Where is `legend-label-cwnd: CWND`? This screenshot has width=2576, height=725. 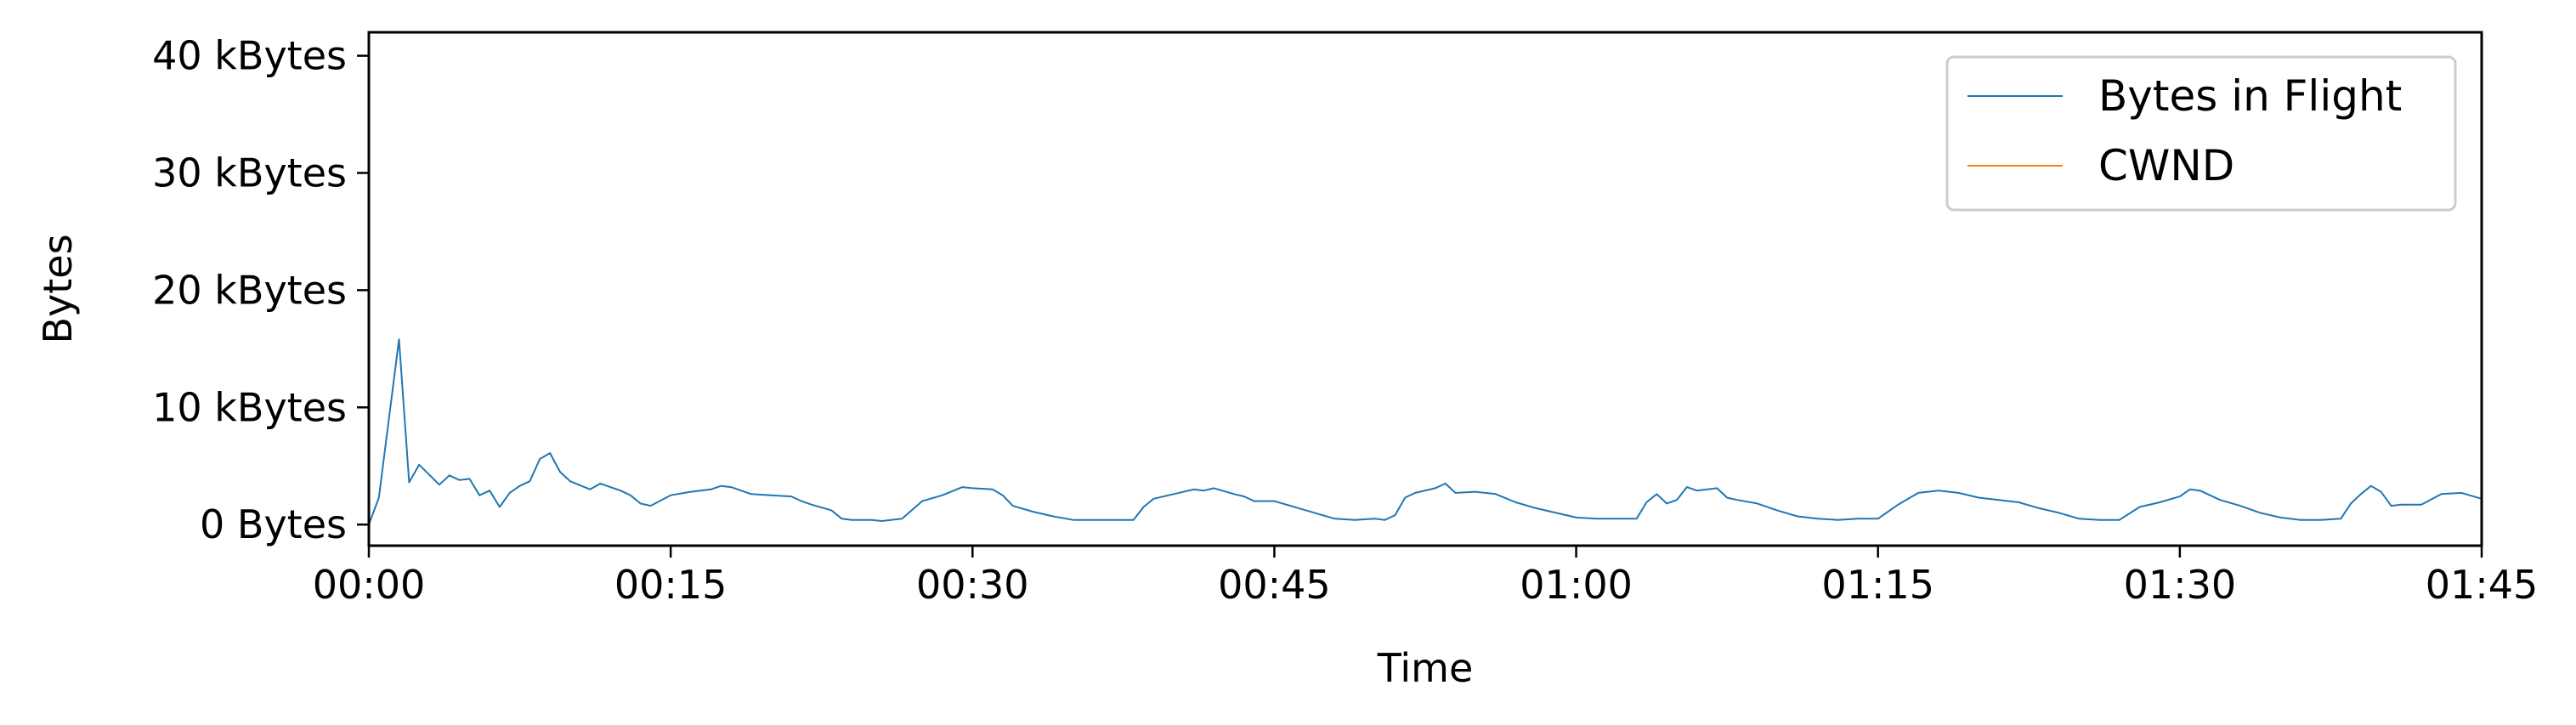
legend-label-cwnd: CWND is located at coordinates (2166, 165).